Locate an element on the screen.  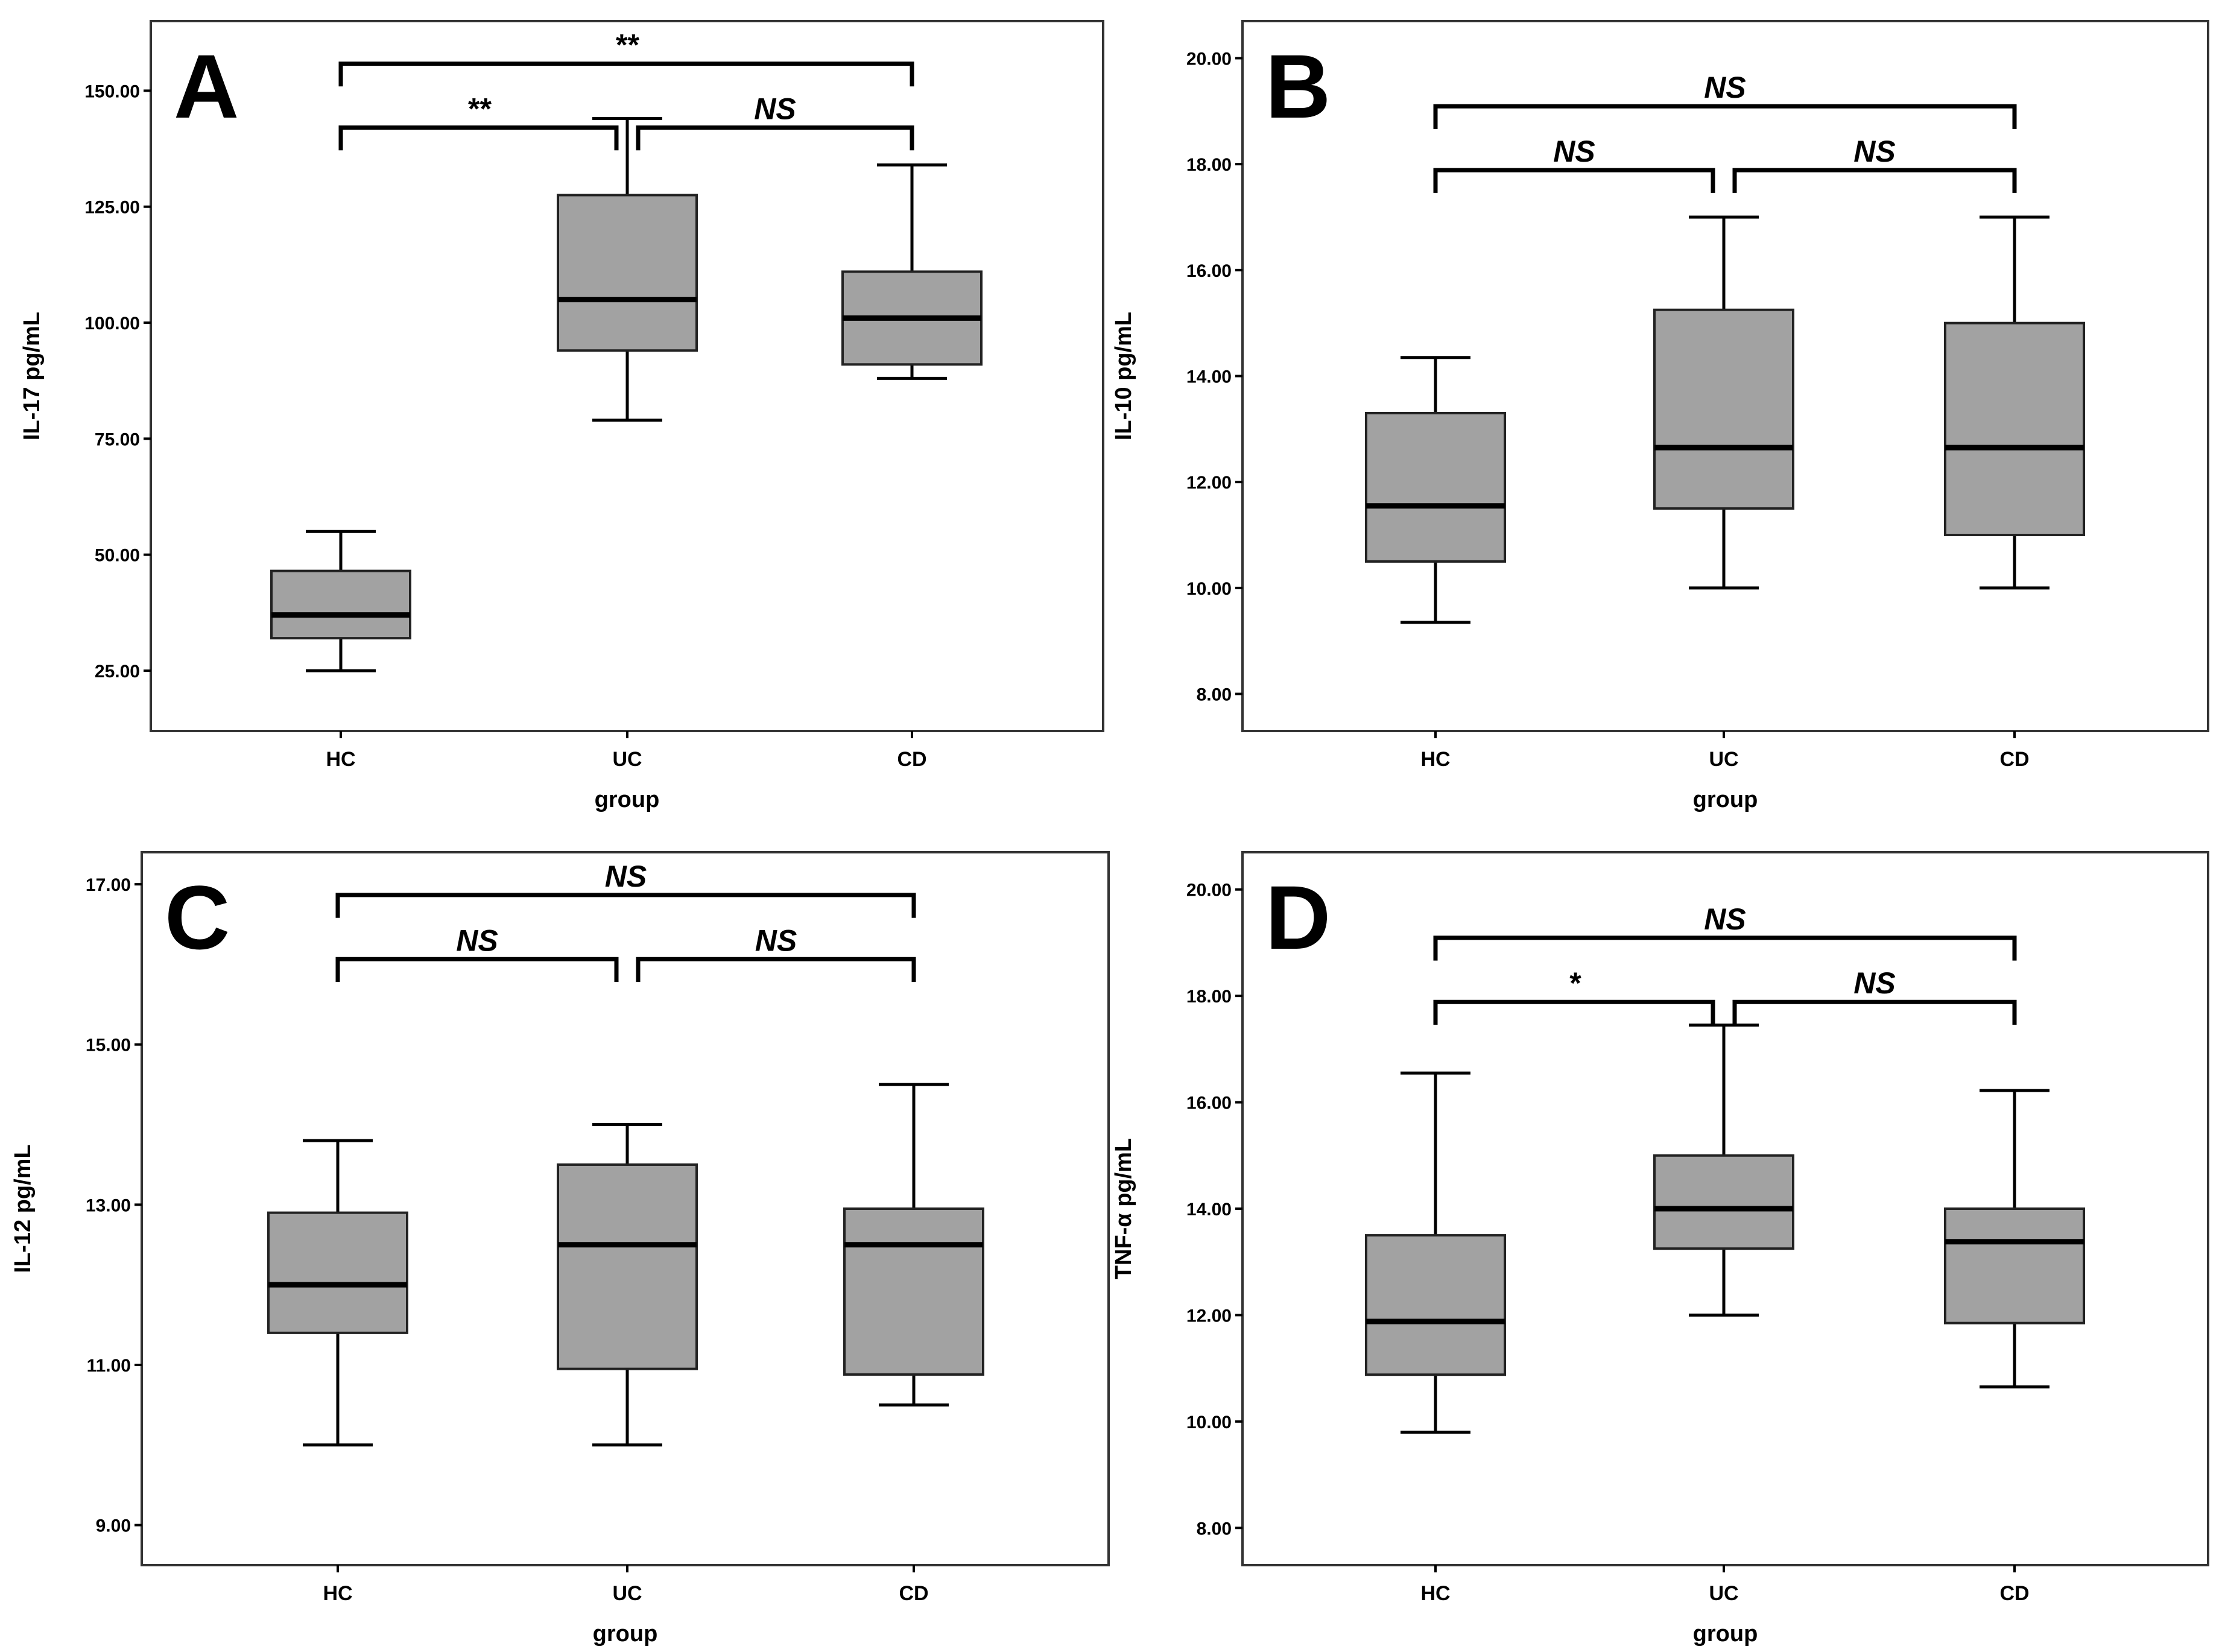
y-tick-label: 14.00 is located at coordinates (1209, 377).